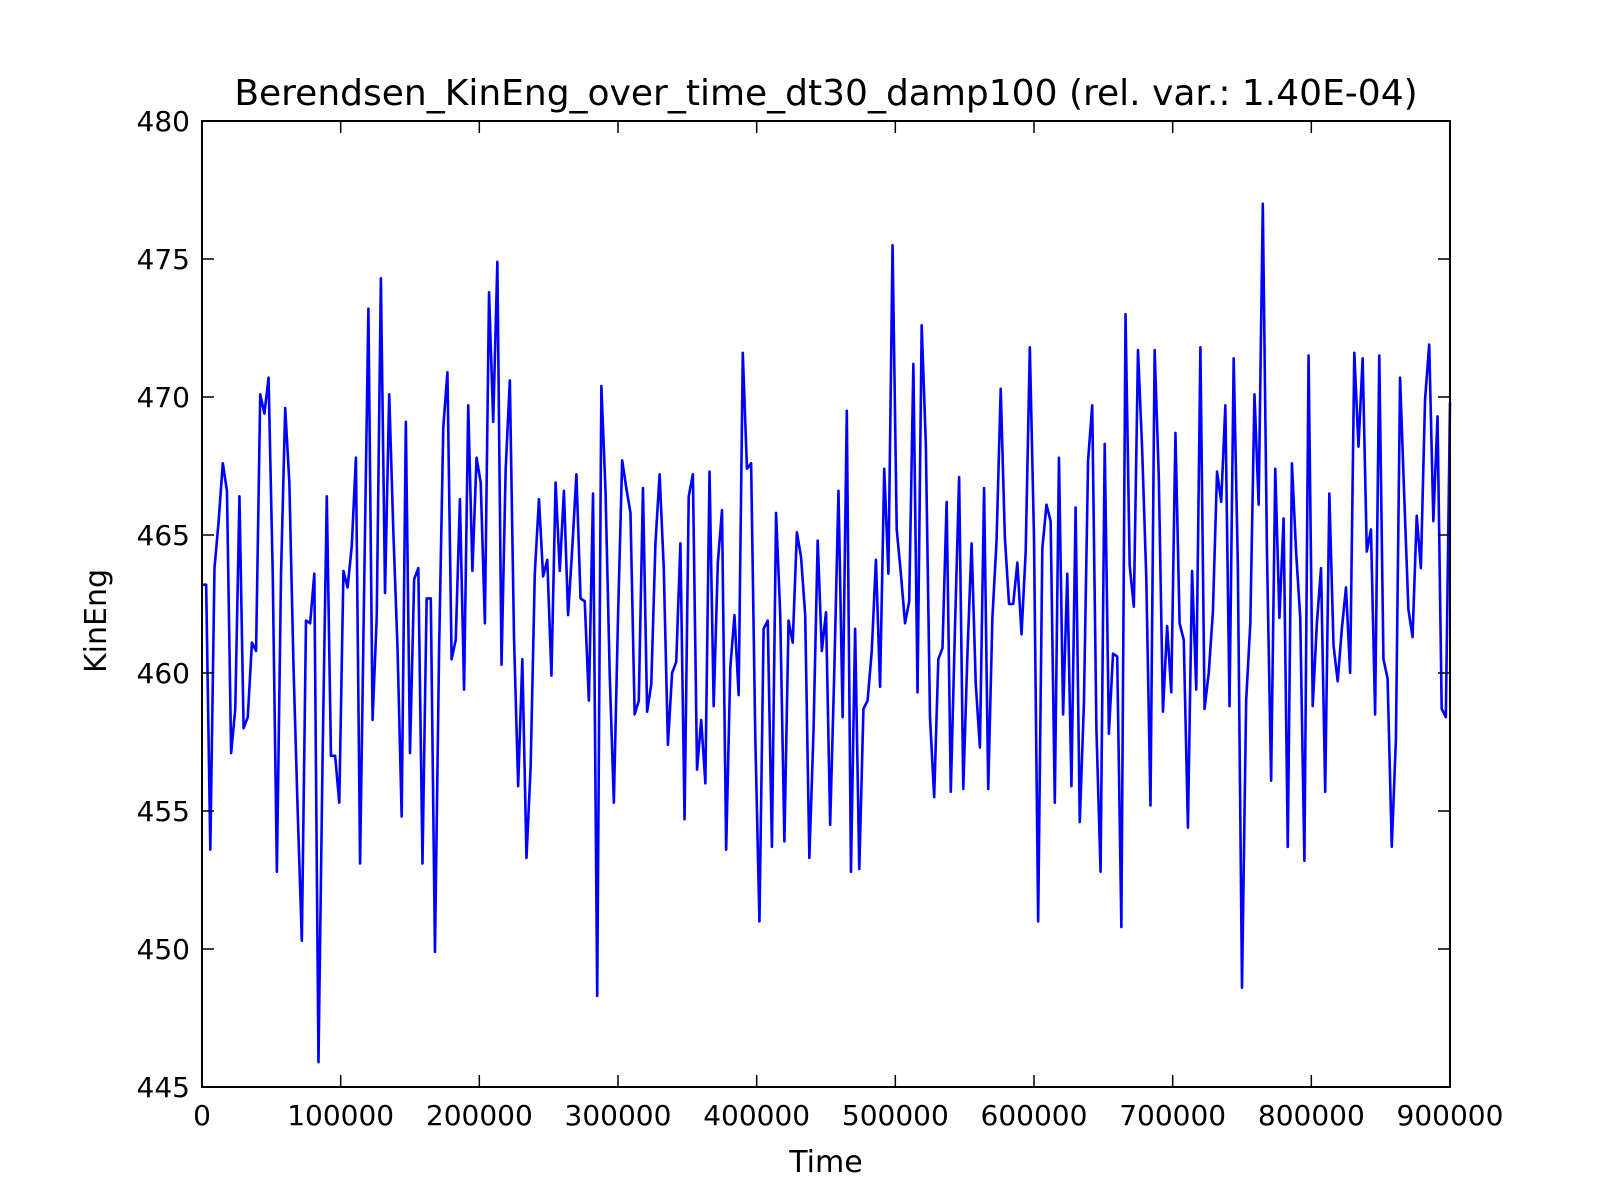  Describe the element at coordinates (202, 1115) in the screenshot. I see `x-tick-label: 0` at that location.